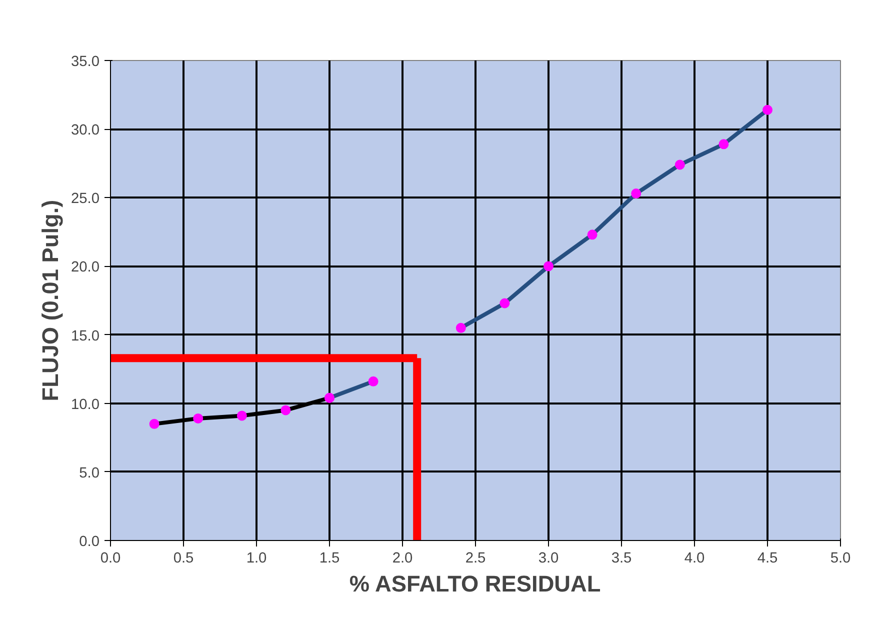  Describe the element at coordinates (256, 558) in the screenshot. I see `x-tick-label: 1.0` at that location.